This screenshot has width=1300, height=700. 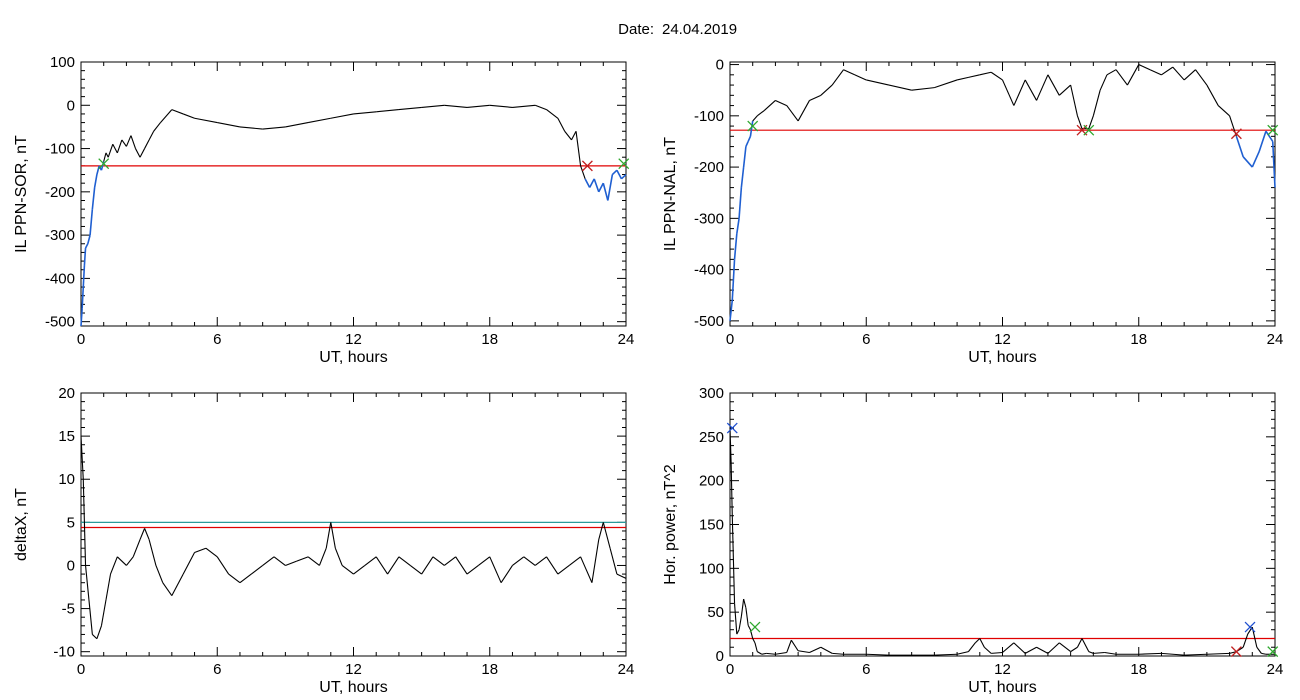 I want to click on y-tick-label: 300, so click(x=711, y=393).